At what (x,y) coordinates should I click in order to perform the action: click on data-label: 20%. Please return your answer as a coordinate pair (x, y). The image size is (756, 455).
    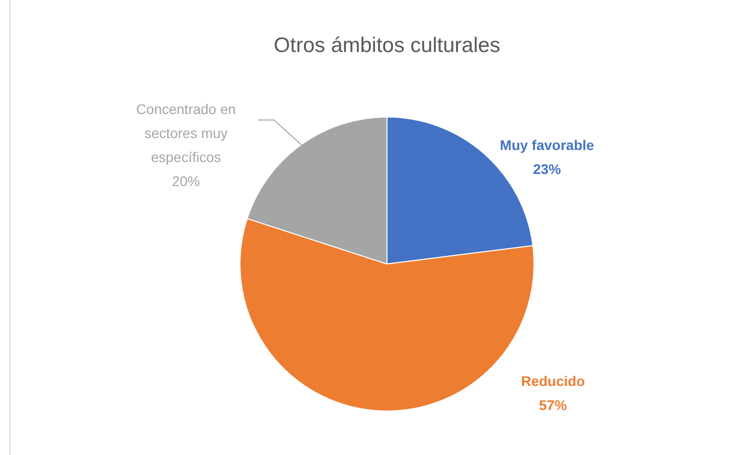
    Looking at the image, I should click on (186, 181).